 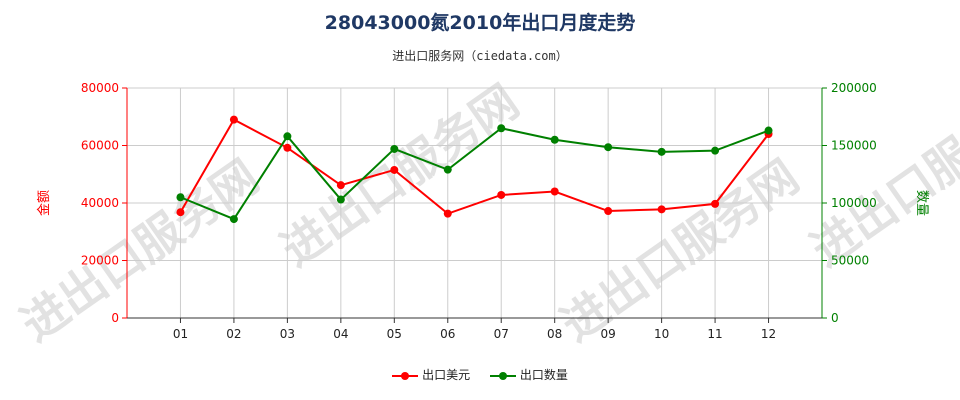 I want to click on y-left-tick-label: 60000, so click(x=100, y=146).